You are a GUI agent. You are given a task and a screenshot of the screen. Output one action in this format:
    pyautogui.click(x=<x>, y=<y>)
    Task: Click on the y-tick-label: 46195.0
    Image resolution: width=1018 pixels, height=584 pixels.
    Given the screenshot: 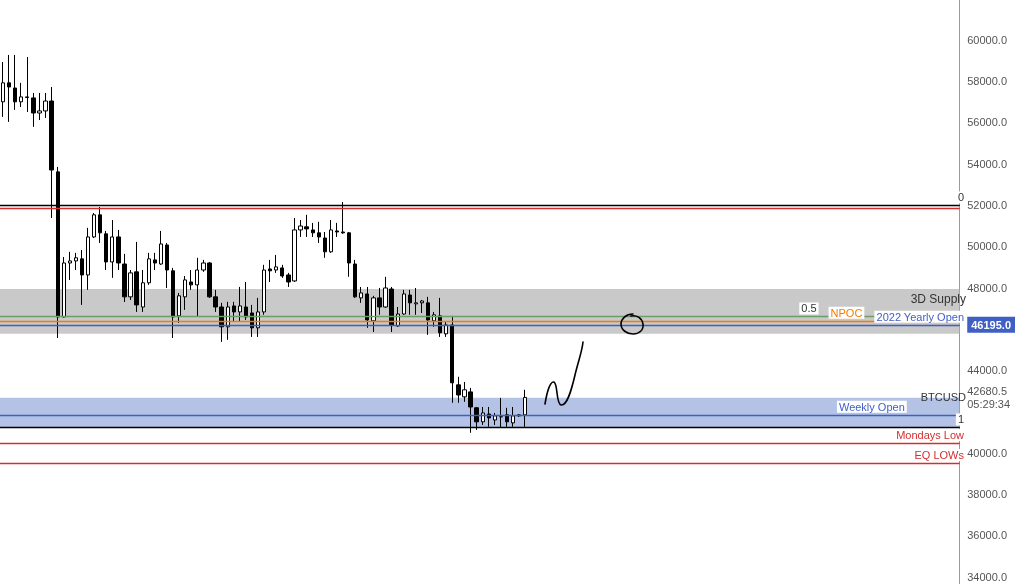 What is the action you would take?
    pyautogui.click(x=991, y=325)
    